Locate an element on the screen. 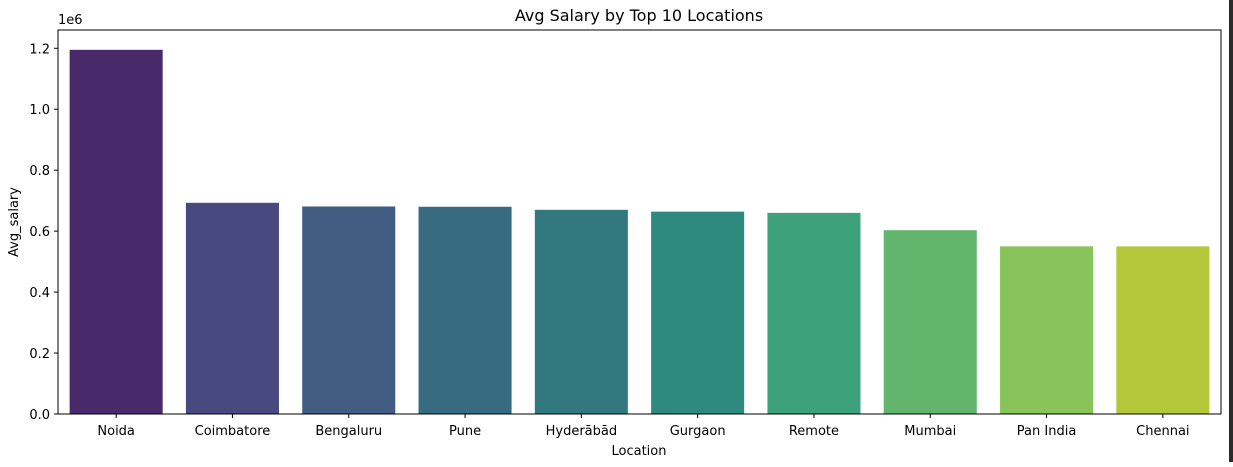  window-edge is located at coordinates (1231, 231).